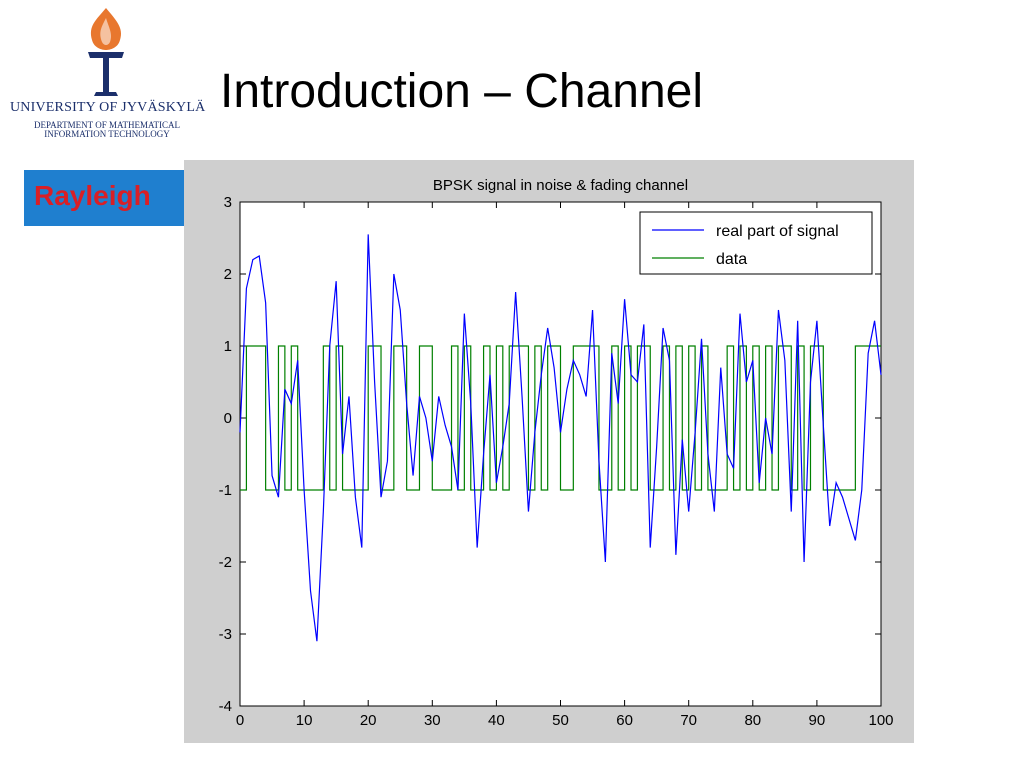  Describe the element at coordinates (880, 720) in the screenshot. I see `x-tick-label: 100` at that location.